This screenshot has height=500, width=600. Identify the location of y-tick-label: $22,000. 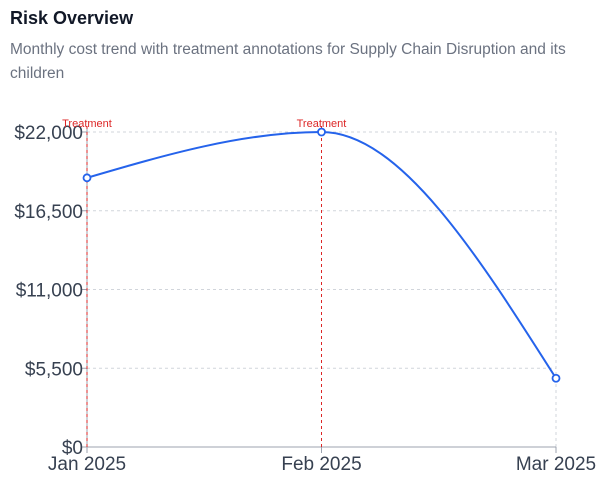
(48, 133).